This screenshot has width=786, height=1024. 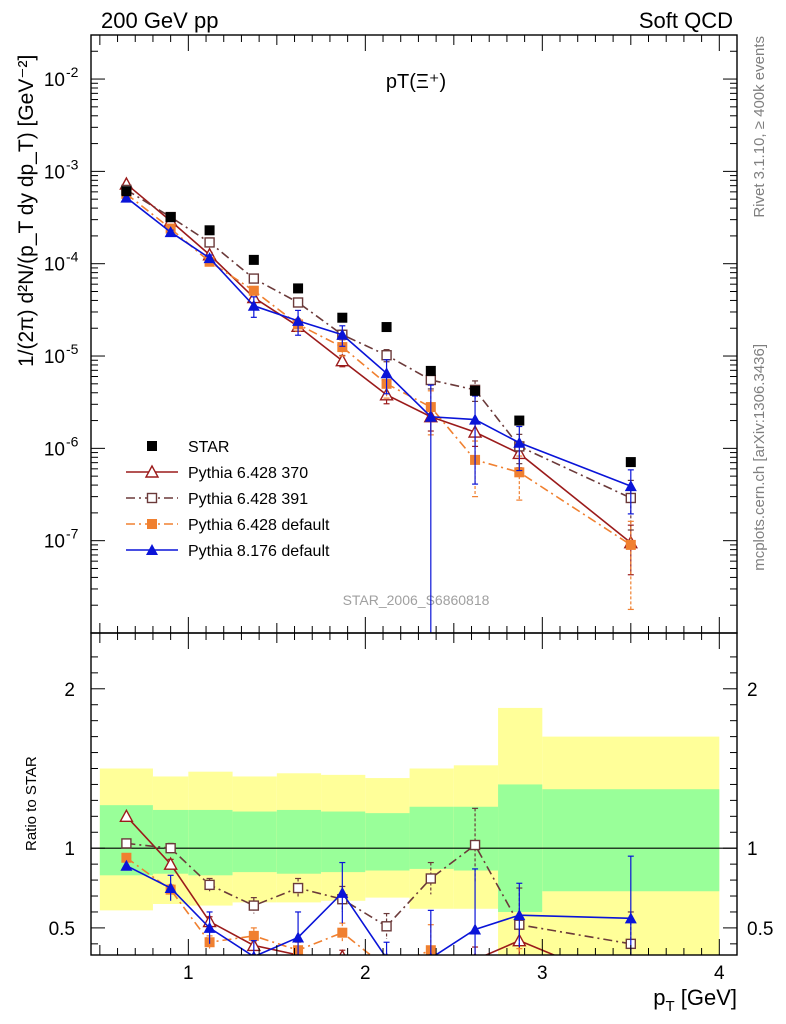 What do you see at coordinates (416, 600) in the screenshot?
I see `analysis-label: STAR_2006_S6860818` at bounding box center [416, 600].